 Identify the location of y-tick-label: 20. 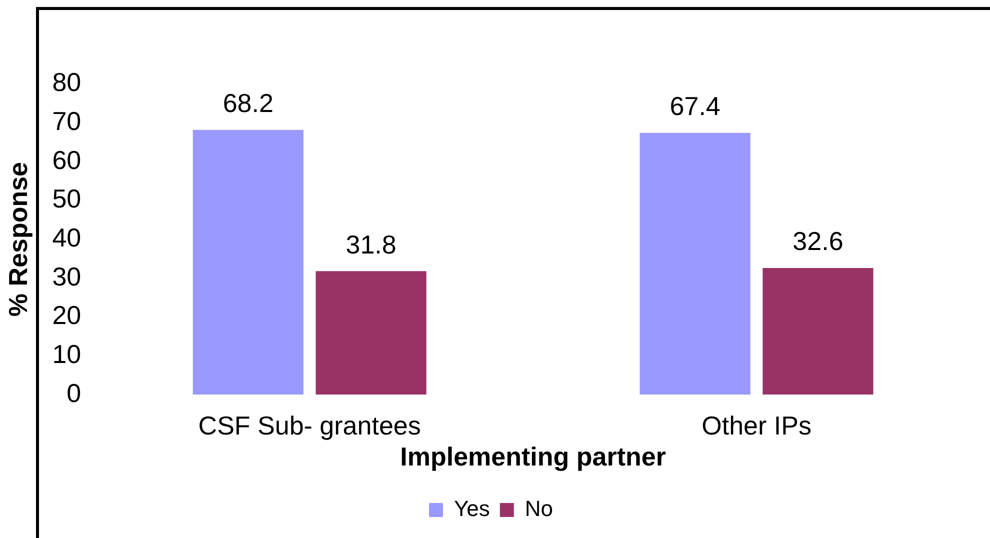
(67, 315).